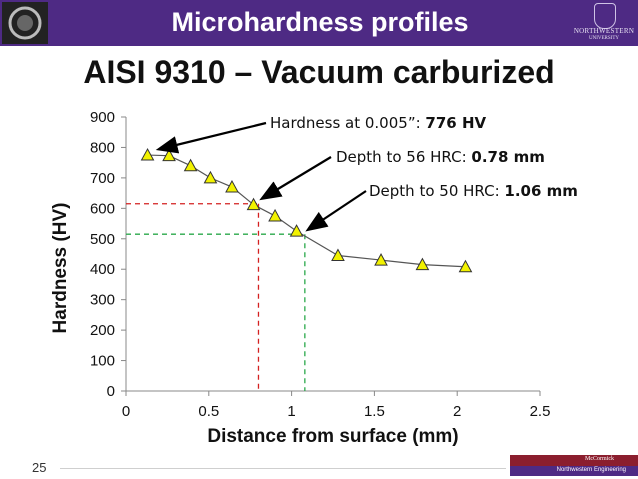  I want to click on y-tick-label: 800, so click(102, 147).